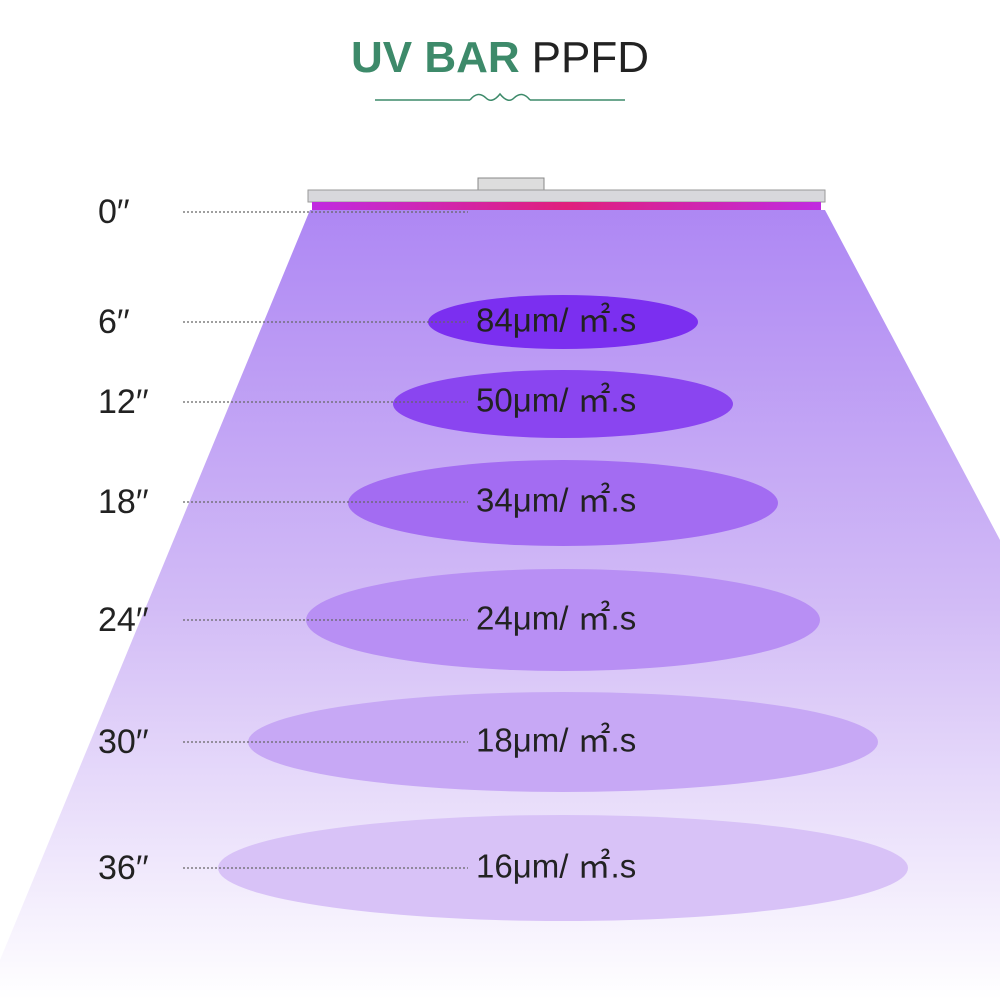 This screenshot has height=1000, width=1000. I want to click on ppfd-label: 16μm/ ㎡.s, so click(556, 866).